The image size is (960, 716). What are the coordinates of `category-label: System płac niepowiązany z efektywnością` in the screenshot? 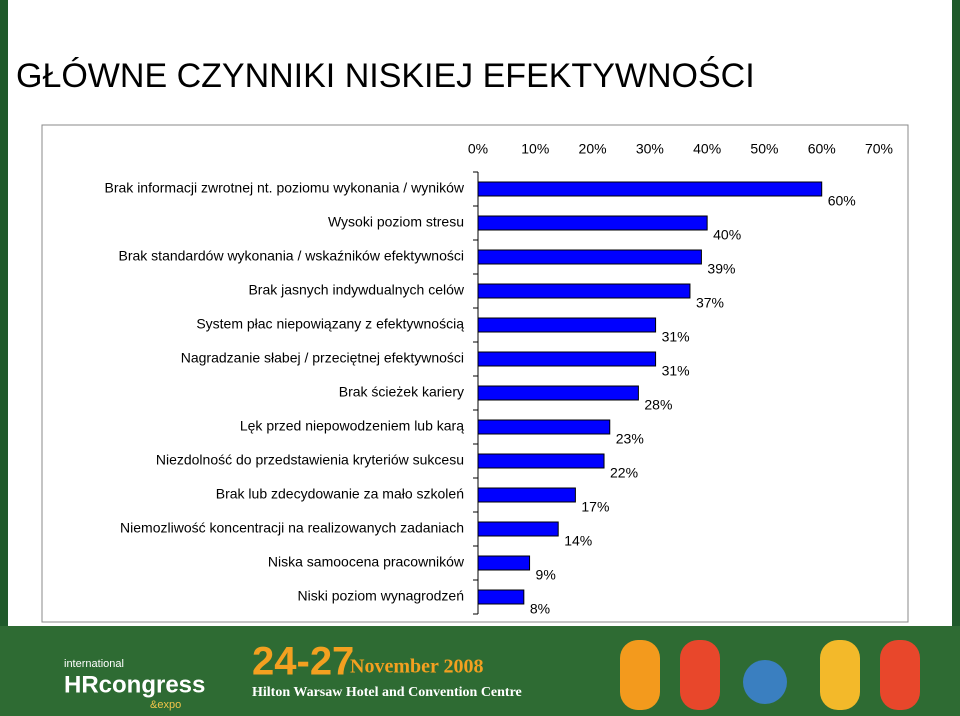 It's located at (330, 324).